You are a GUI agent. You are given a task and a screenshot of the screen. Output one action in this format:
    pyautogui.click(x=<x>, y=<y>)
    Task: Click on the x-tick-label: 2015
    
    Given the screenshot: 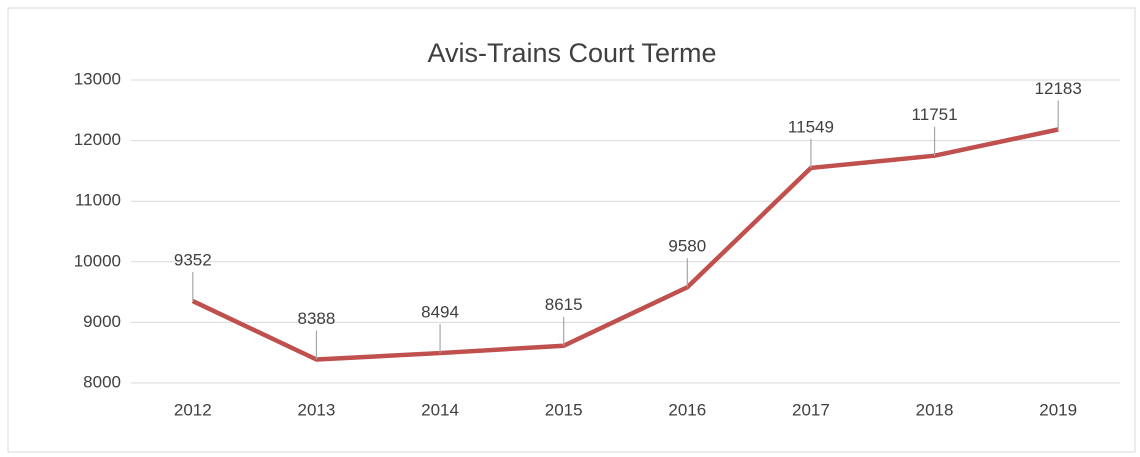 What is the action you would take?
    pyautogui.click(x=564, y=409)
    